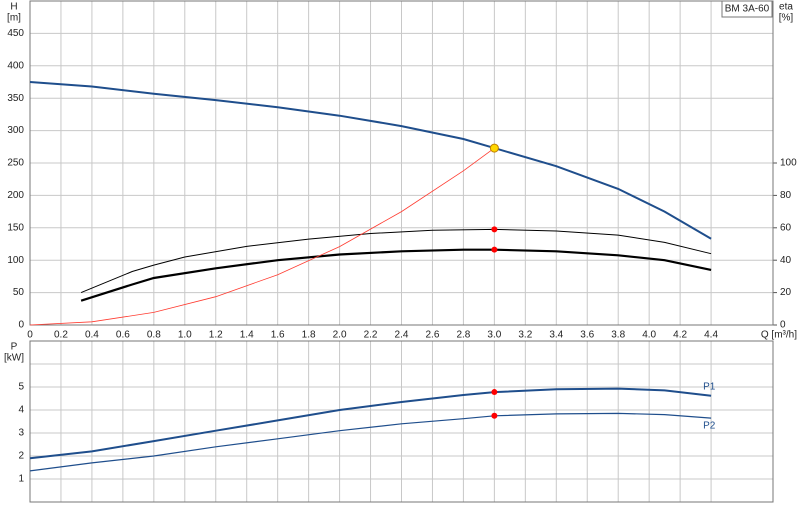 The height and width of the screenshot is (520, 800). Describe the element at coordinates (494, 335) in the screenshot. I see `x-tick-label: 3.0` at that location.